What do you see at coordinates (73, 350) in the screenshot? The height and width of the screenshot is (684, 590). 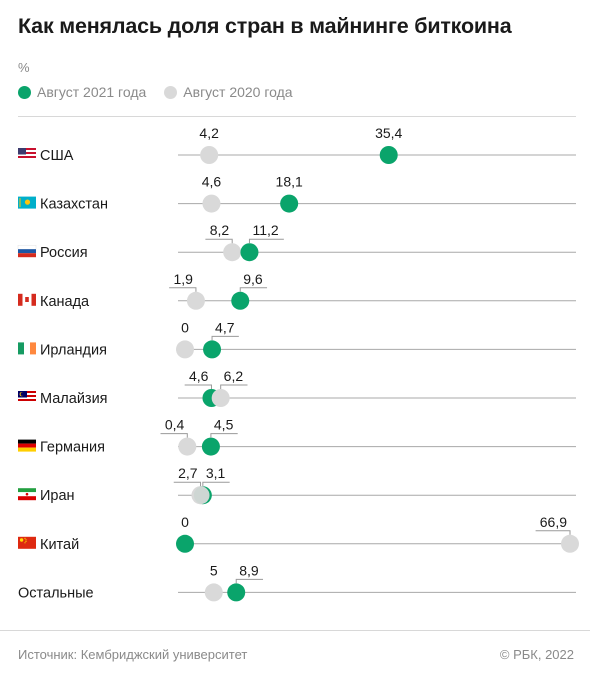 I see `category-label: Ирландия` at bounding box center [73, 350].